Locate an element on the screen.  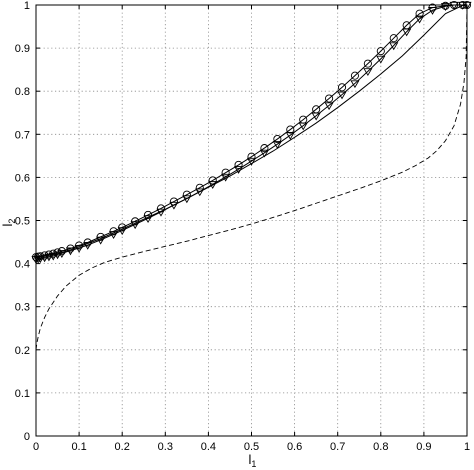
x-tick-label: 0.1 is located at coordinates (78, 447).